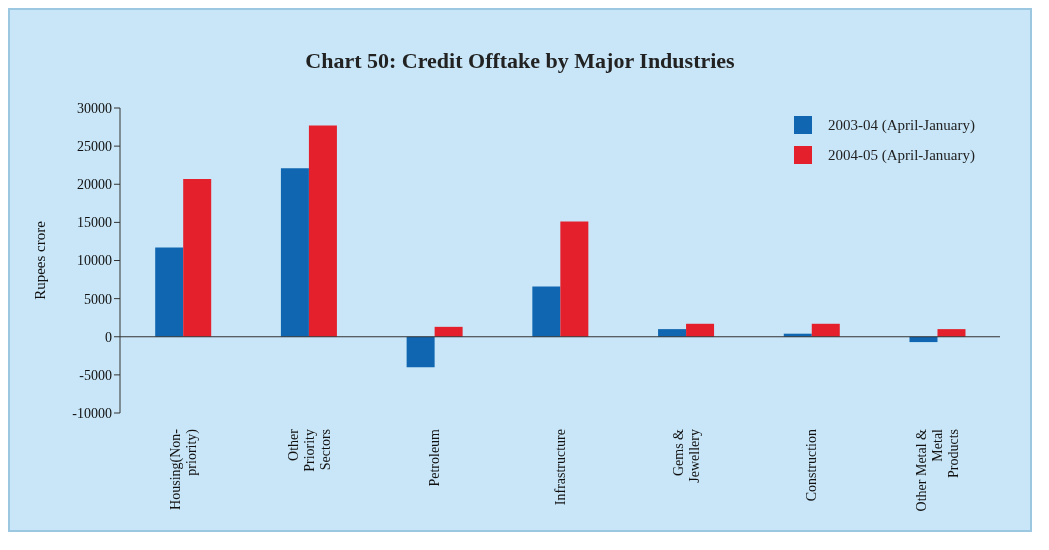 This screenshot has width=1049, height=550. Describe the element at coordinates (812, 465) in the screenshot. I see `x-tick-label: Construction` at that location.